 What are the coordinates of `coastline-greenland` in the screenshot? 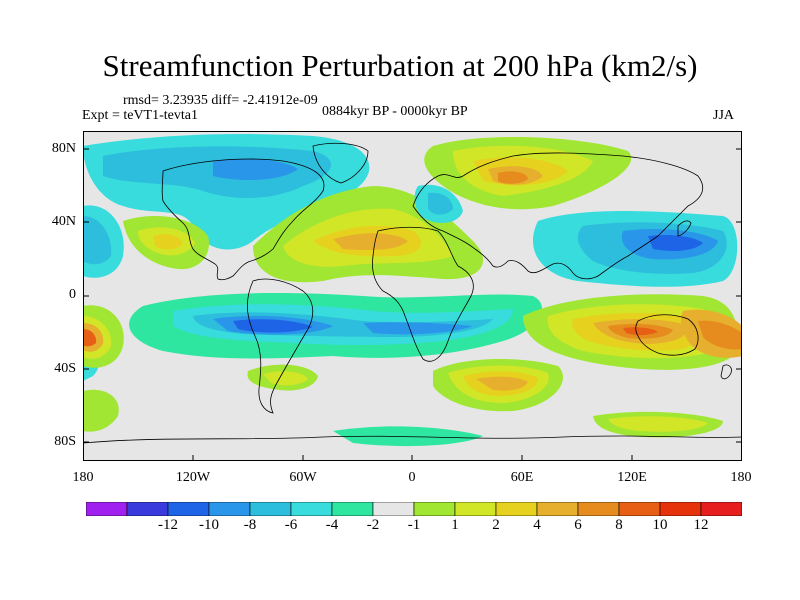 It's located at (340, 163).